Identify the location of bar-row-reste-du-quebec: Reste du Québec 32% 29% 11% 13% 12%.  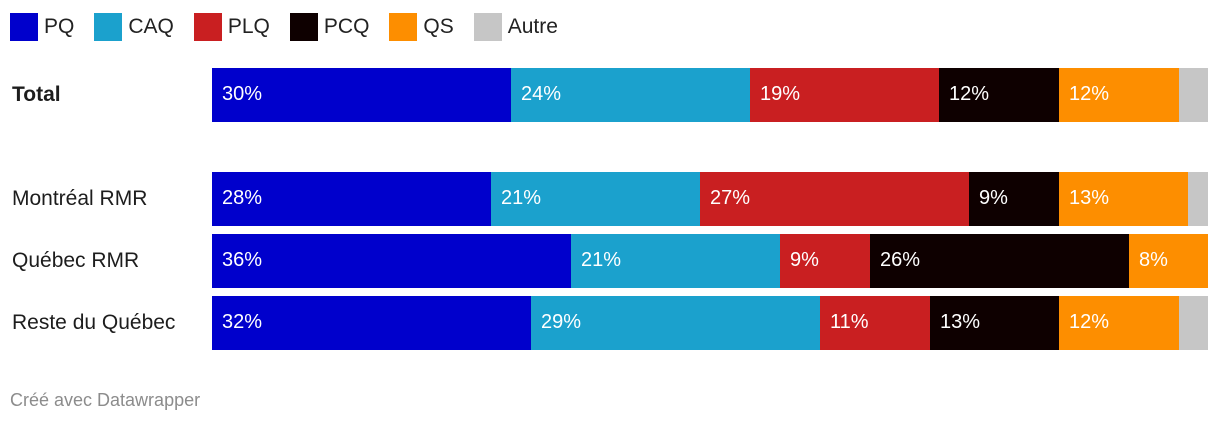
(610, 323).